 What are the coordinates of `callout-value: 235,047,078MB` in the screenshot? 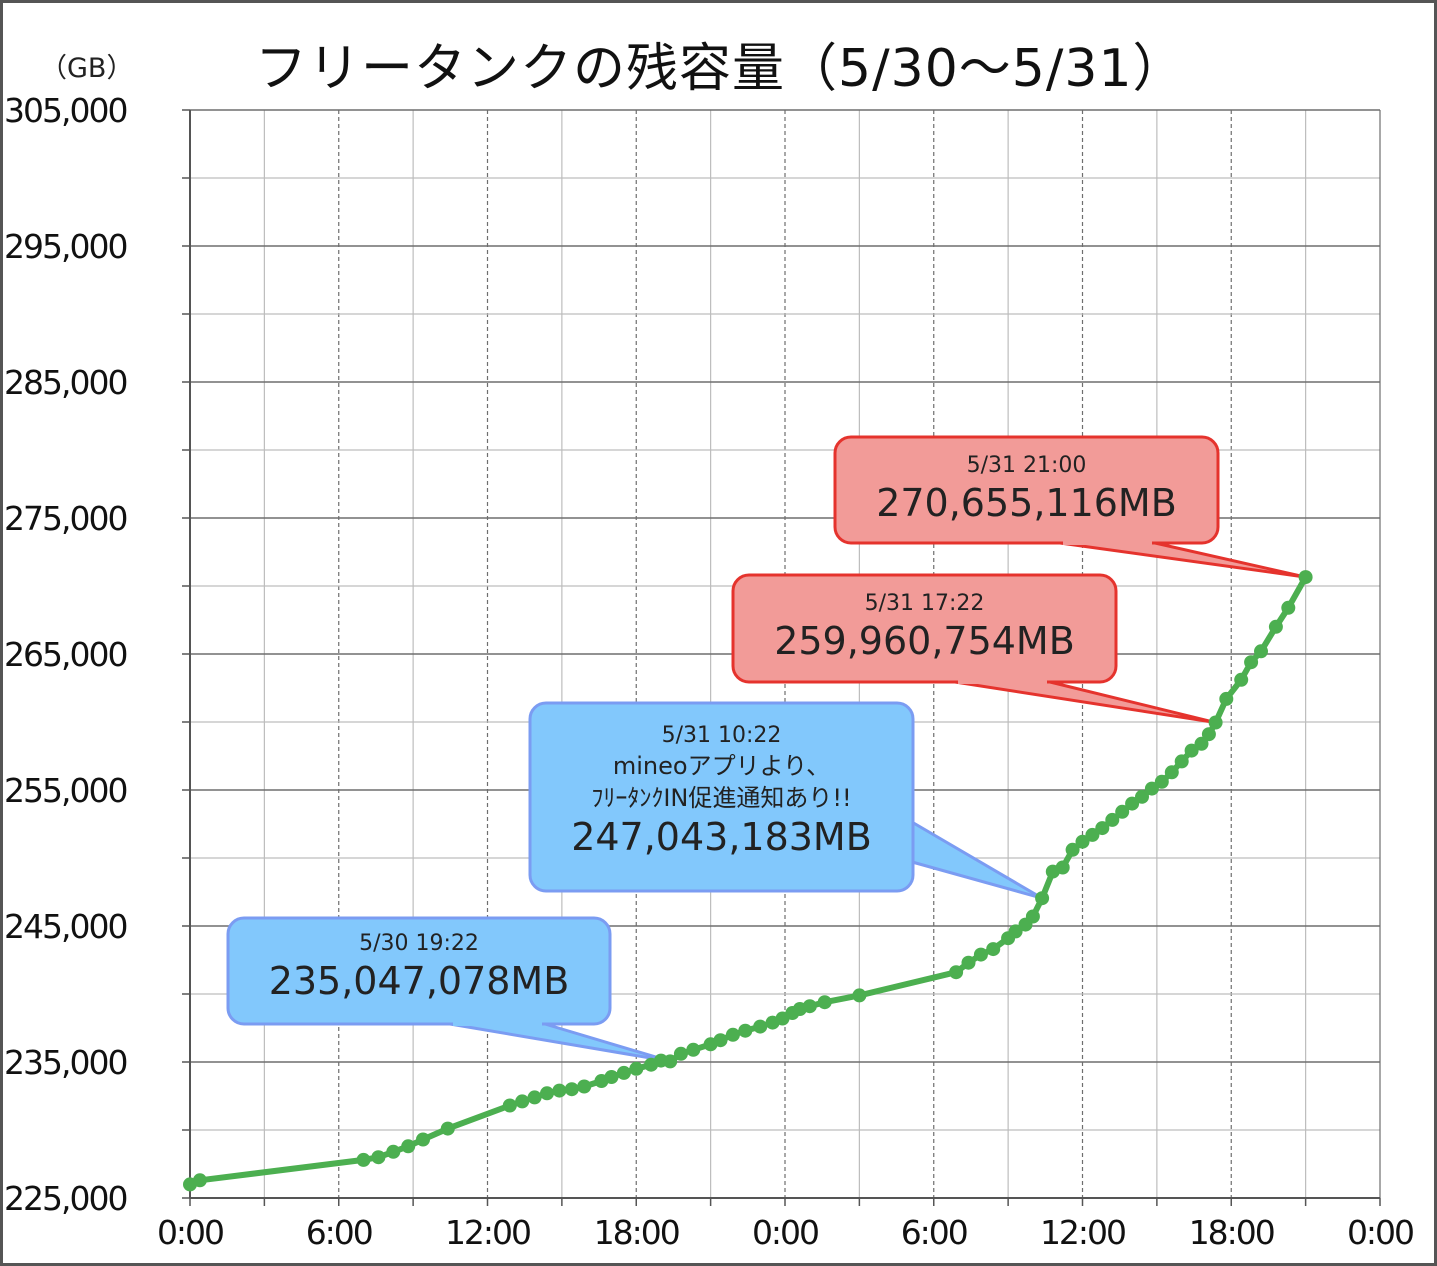 It's located at (419, 981).